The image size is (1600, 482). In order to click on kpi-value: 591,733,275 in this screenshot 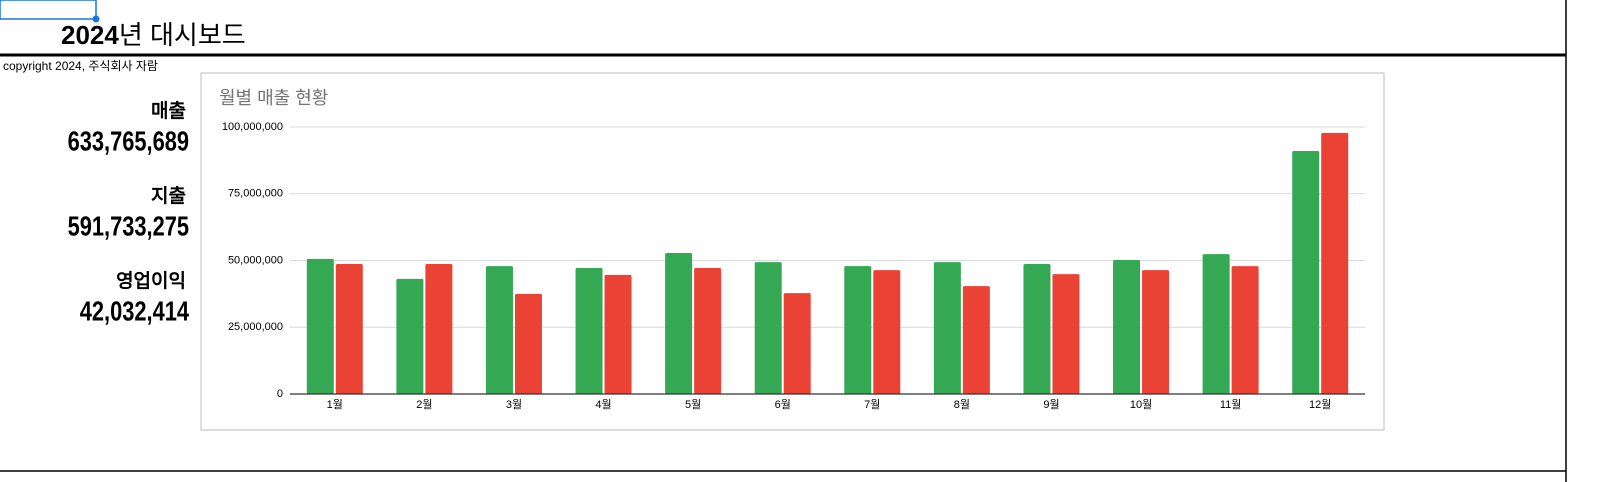, I will do `click(128, 226)`.